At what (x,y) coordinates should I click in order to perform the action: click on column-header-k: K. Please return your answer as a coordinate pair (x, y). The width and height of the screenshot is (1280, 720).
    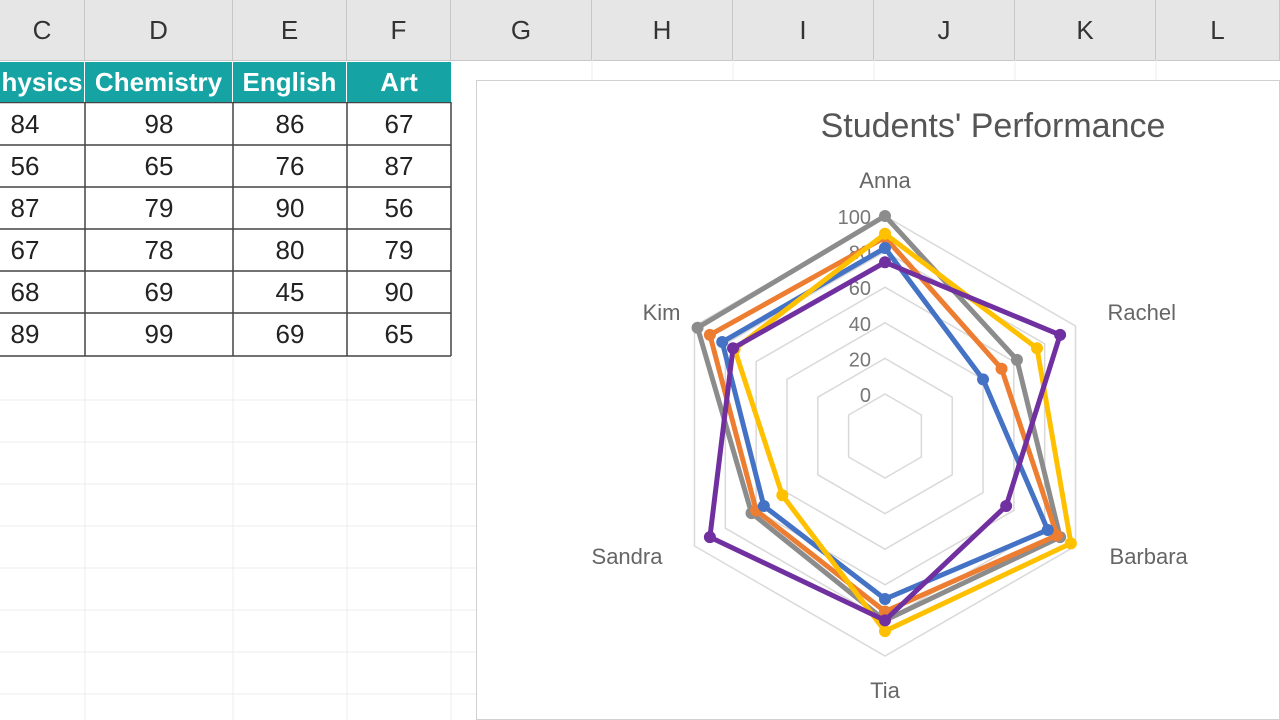
    Looking at the image, I should click on (1085, 30).